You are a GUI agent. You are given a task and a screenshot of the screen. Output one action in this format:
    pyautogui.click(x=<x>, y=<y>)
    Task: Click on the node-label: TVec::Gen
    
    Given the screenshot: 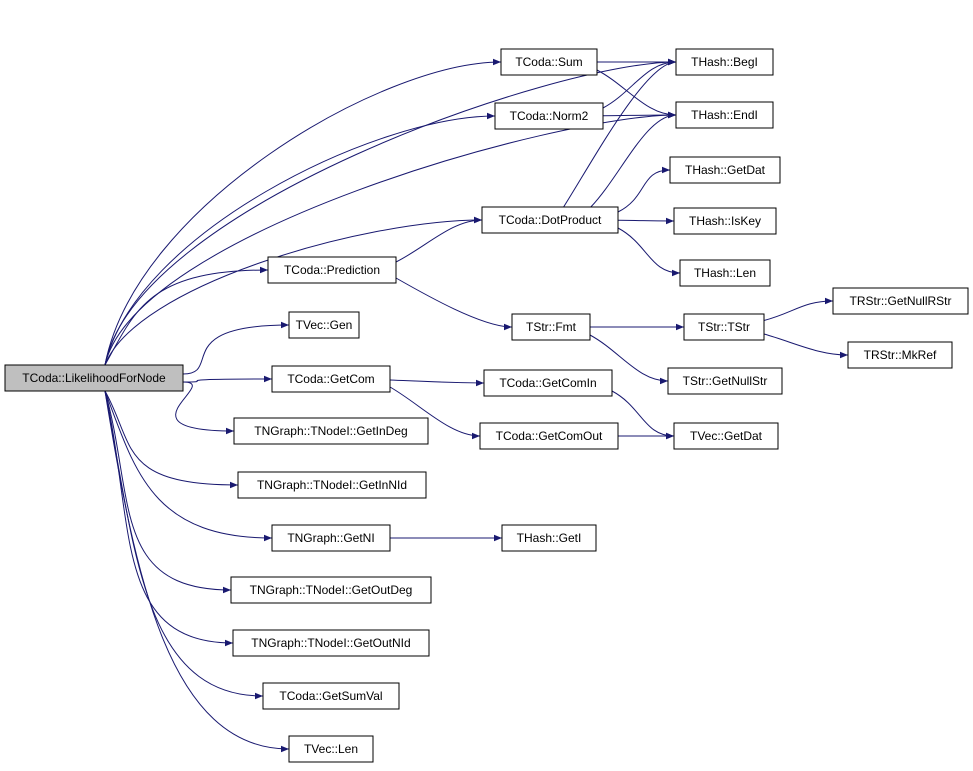 What is the action you would take?
    pyautogui.click(x=324, y=325)
    